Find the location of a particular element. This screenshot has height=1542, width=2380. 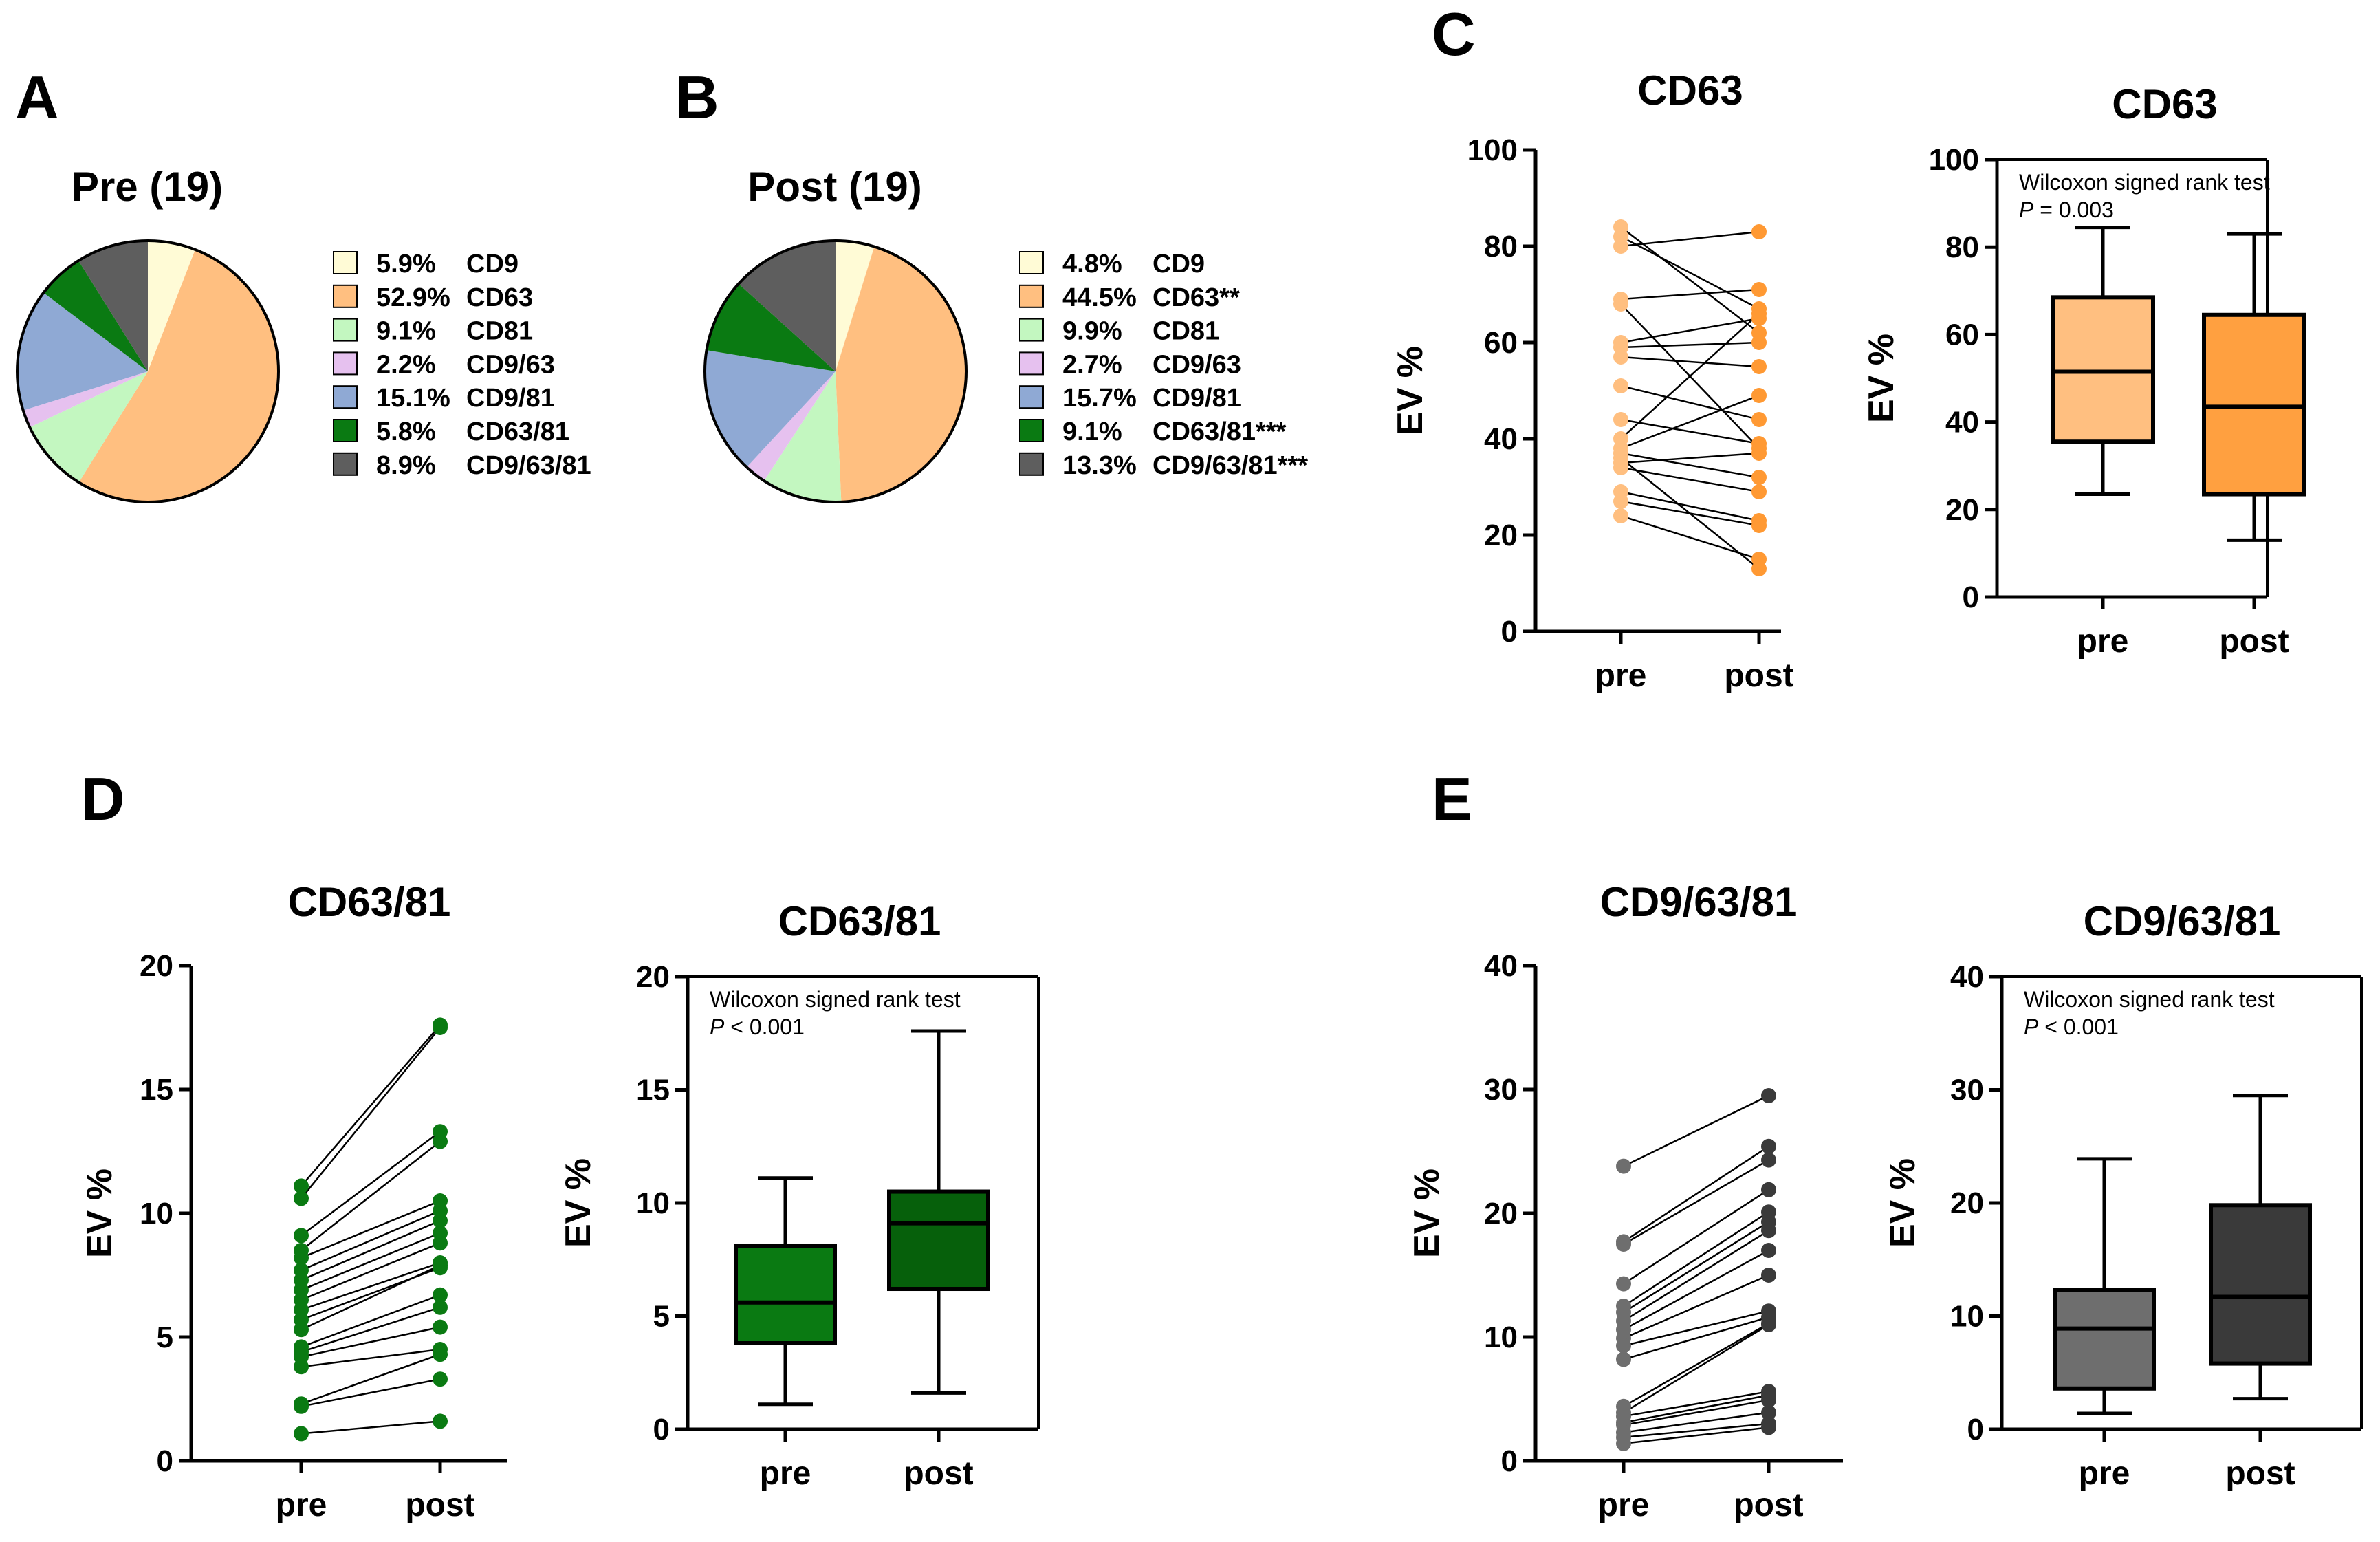

p-value: = 0.003 is located at coordinates (2073, 209).